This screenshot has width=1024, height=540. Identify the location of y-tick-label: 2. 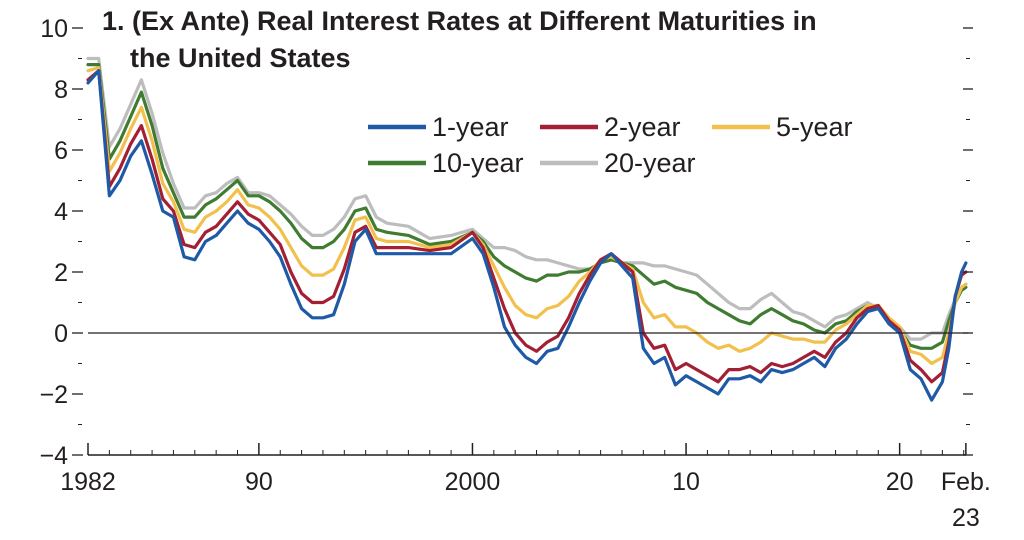
(61, 273).